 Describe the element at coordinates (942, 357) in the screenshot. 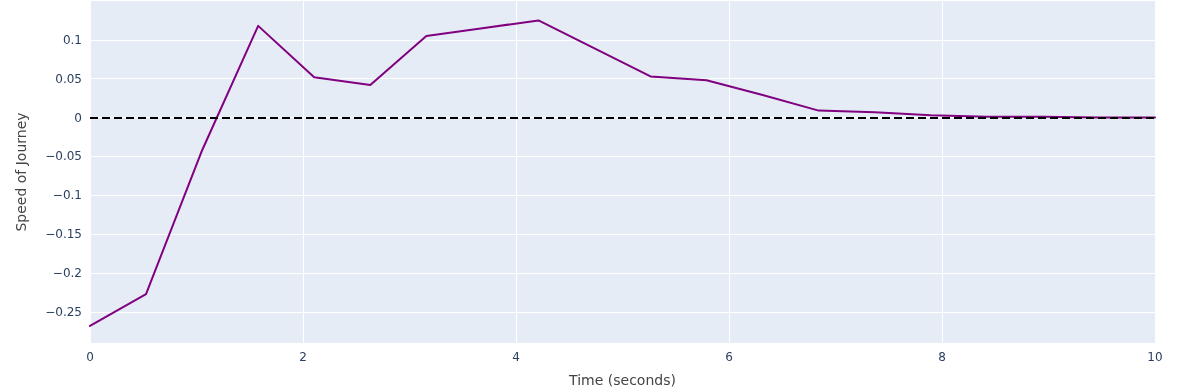

I see `x-tick-label: 8` at that location.